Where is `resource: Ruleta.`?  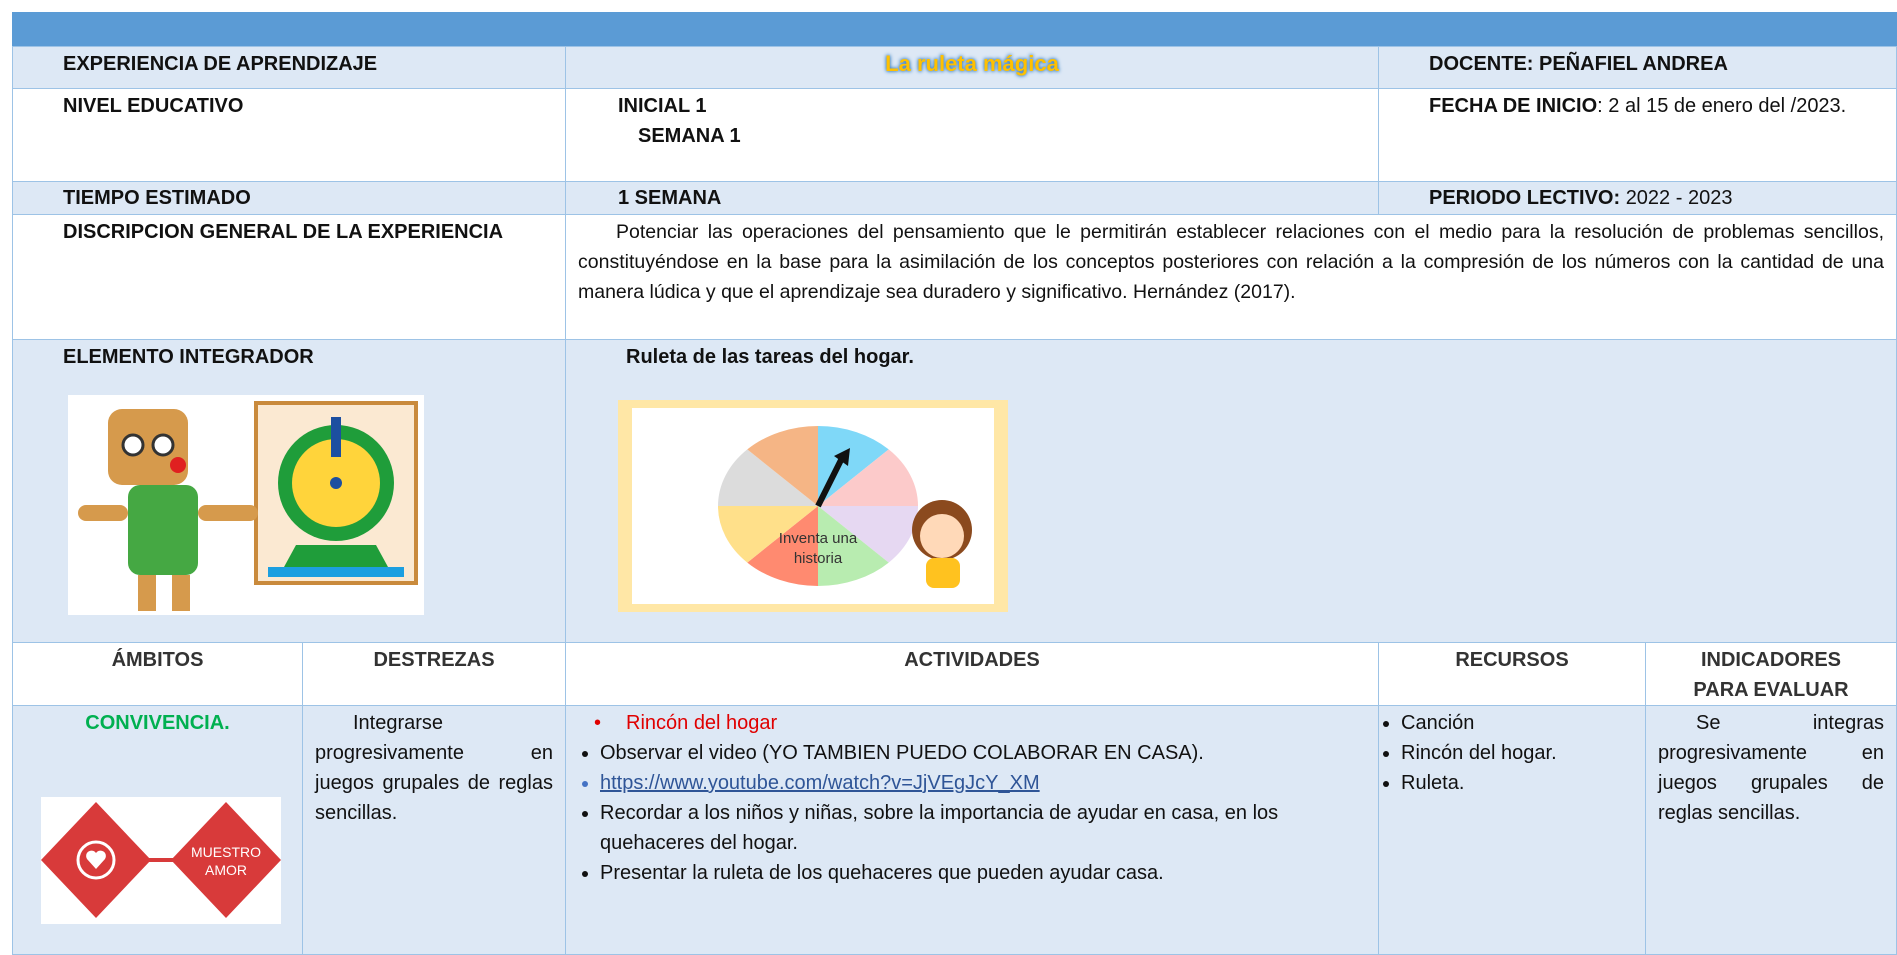 resource: Ruleta. is located at coordinates (1517, 783).